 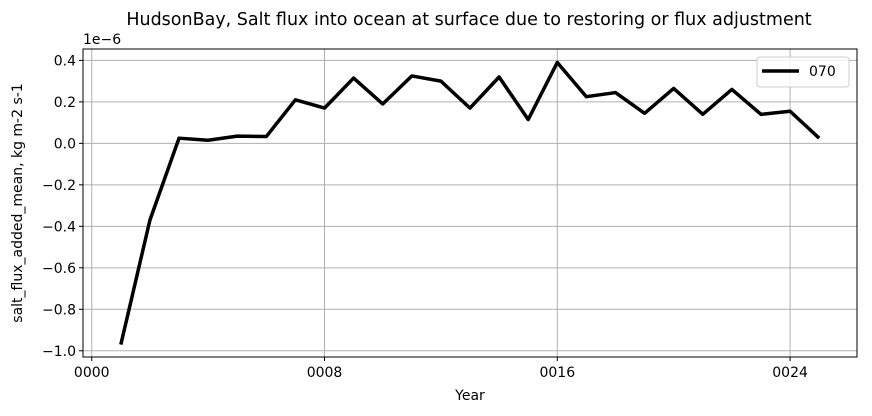 What do you see at coordinates (469, 396) in the screenshot?
I see `x-axis-label: Year` at bounding box center [469, 396].